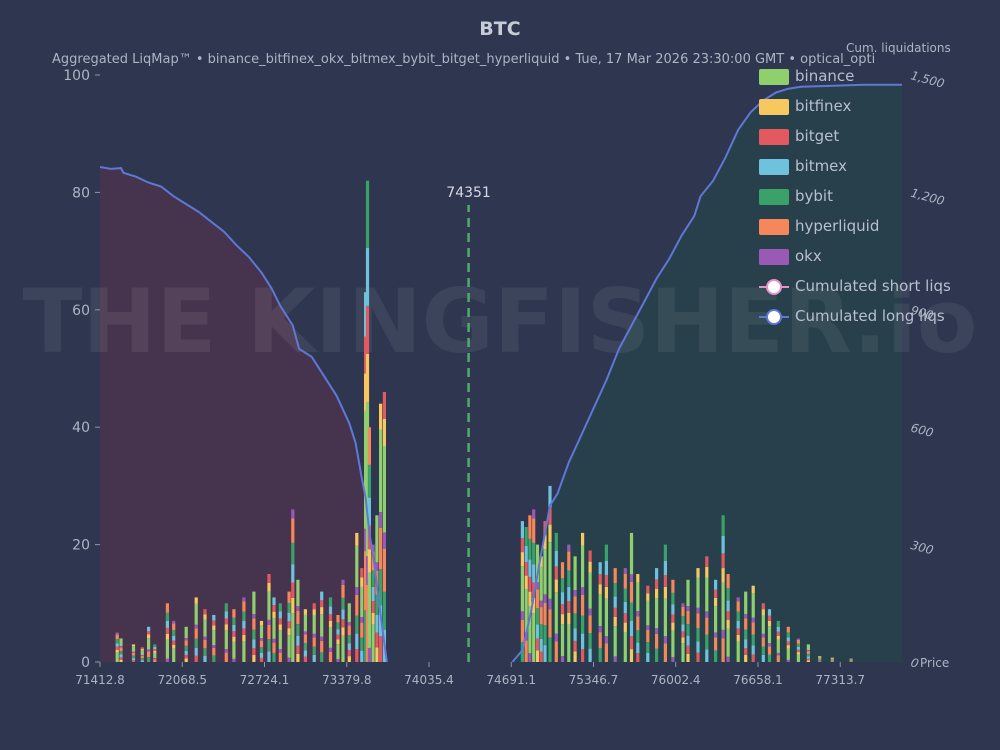 The width and height of the screenshot is (1000, 750). Describe the element at coordinates (774, 287) in the screenshot. I see `legend-marker-short` at that location.